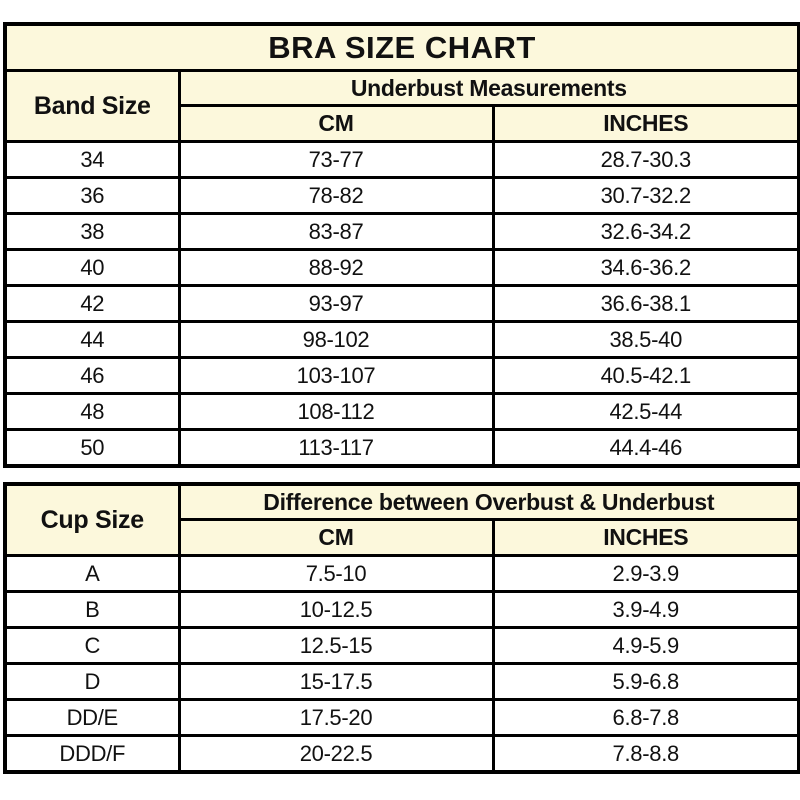 This screenshot has width=800, height=800. I want to click on band-size-cell: 46, so click(92, 375).